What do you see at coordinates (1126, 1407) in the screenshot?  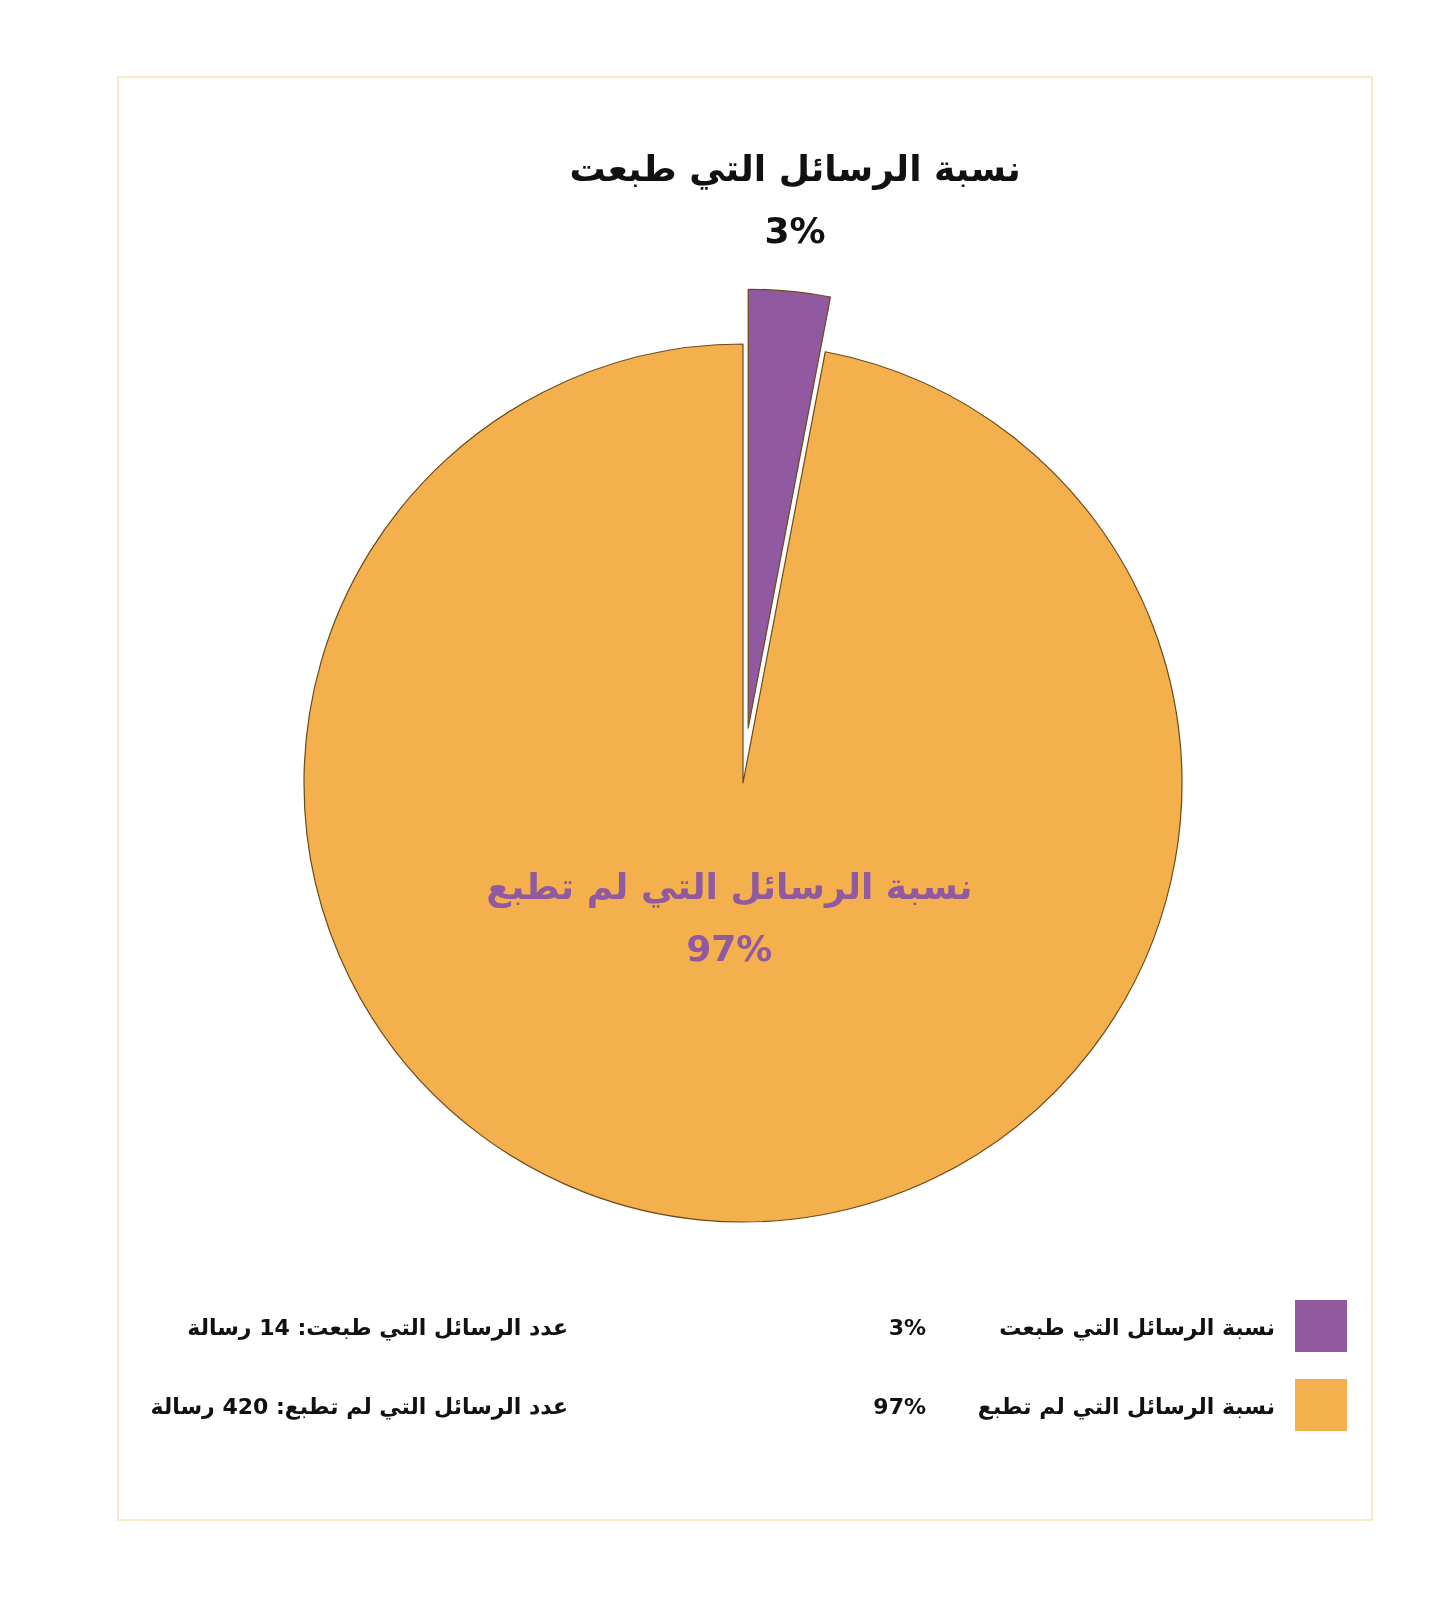 I see `legend-label: نسبة الرسائل التي لم تطبع` at bounding box center [1126, 1407].